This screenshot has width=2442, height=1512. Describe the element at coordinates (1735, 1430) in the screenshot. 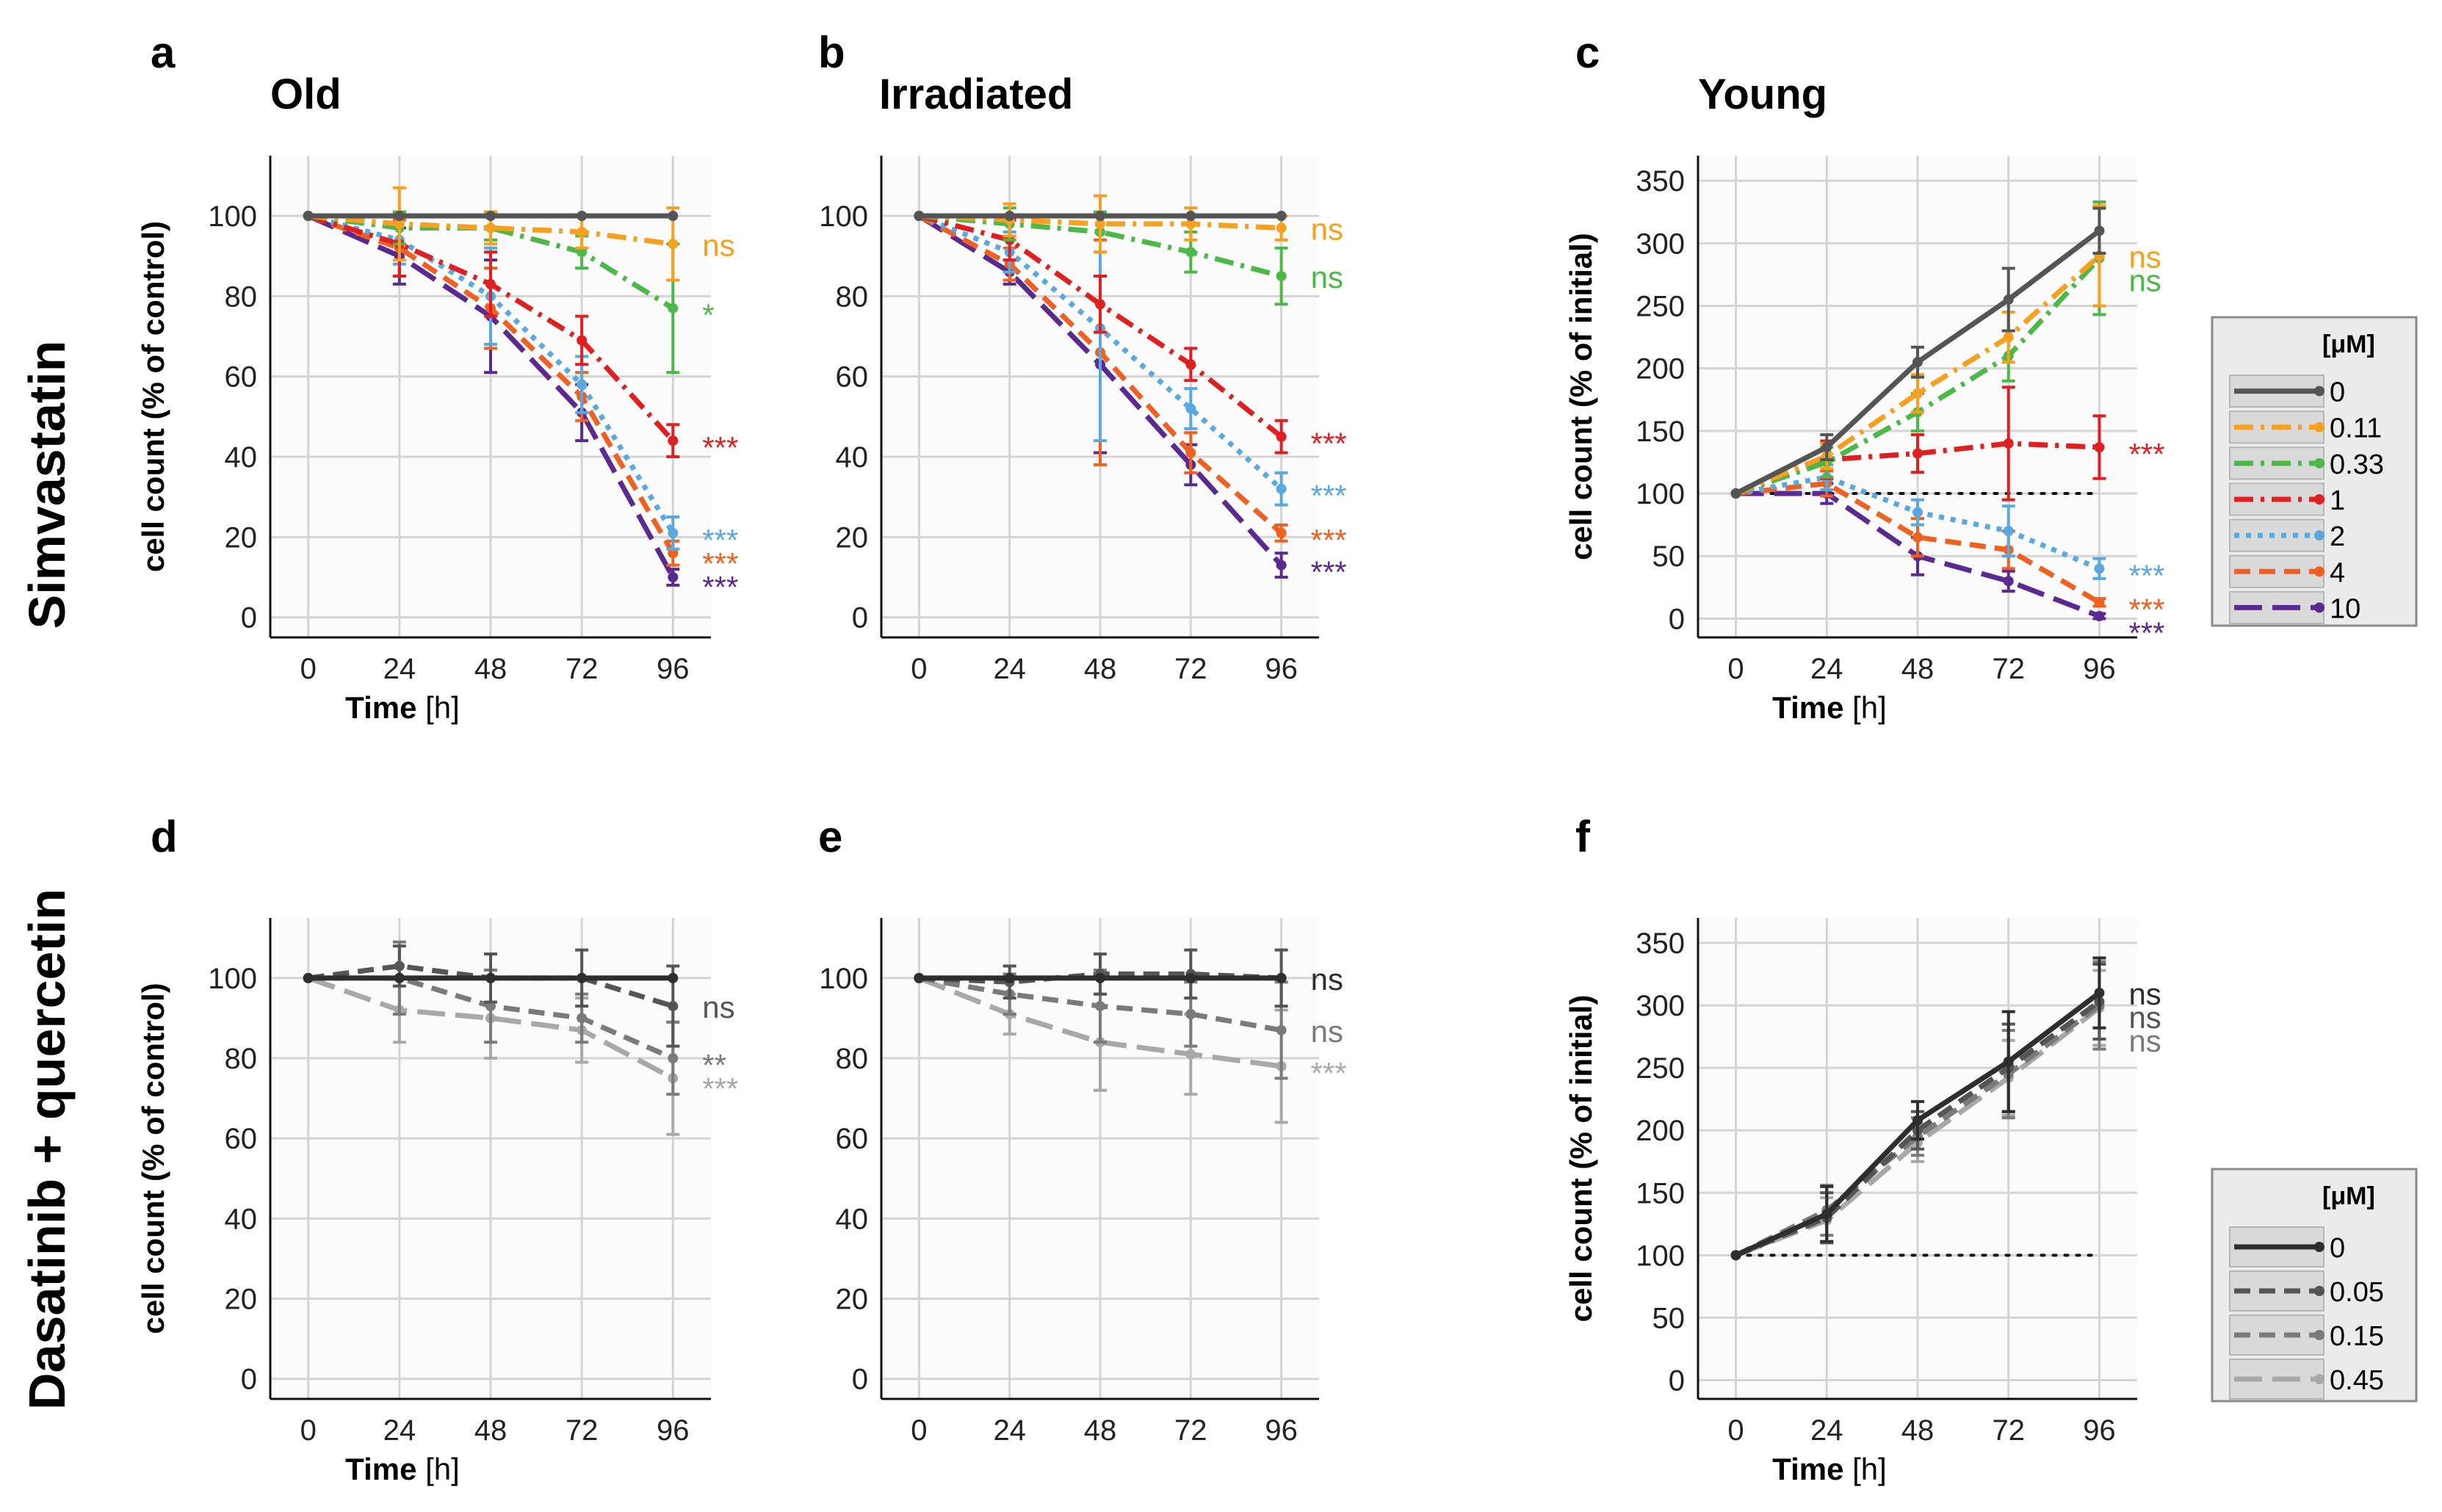

I see `x-tick-label-f-0: 0` at that location.